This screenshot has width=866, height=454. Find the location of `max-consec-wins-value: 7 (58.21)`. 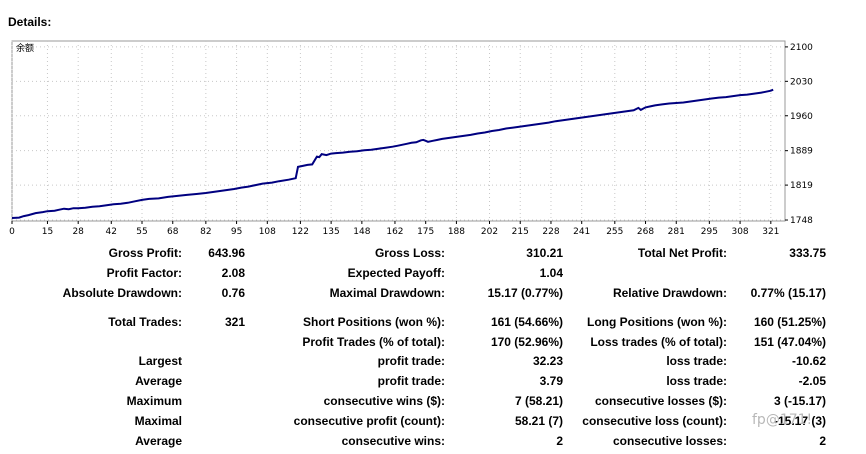

max-consec-wins-value: 7 (58.21) is located at coordinates (538, 401).